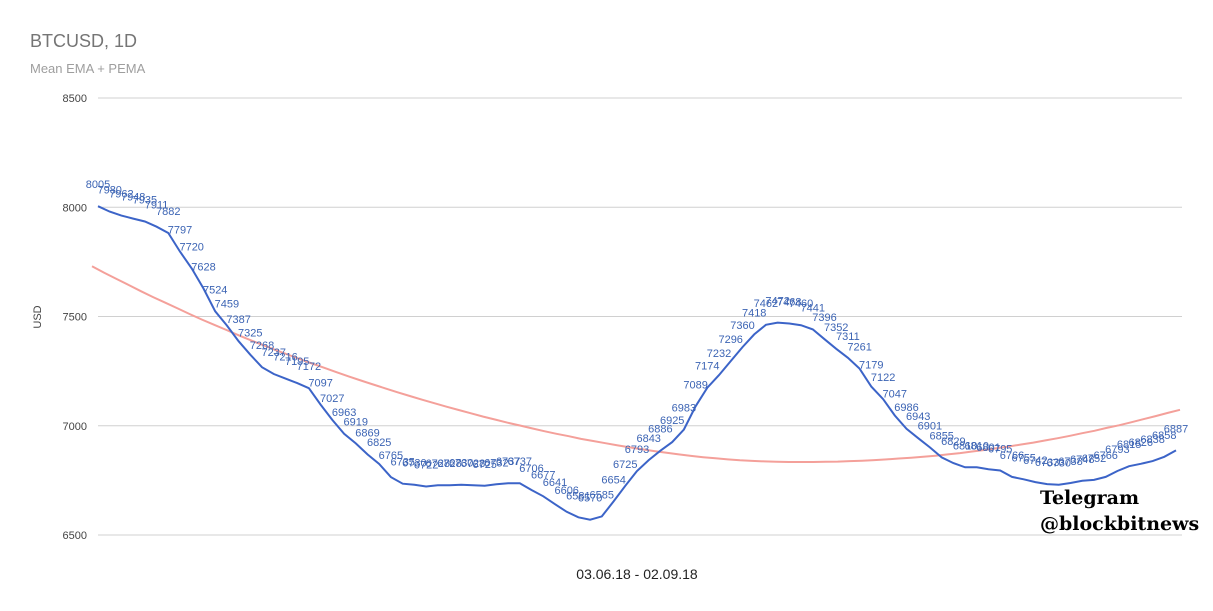 This screenshot has width=1213, height=611. What do you see at coordinates (391, 456) in the screenshot?
I see `data-label: 6765` at bounding box center [391, 456].